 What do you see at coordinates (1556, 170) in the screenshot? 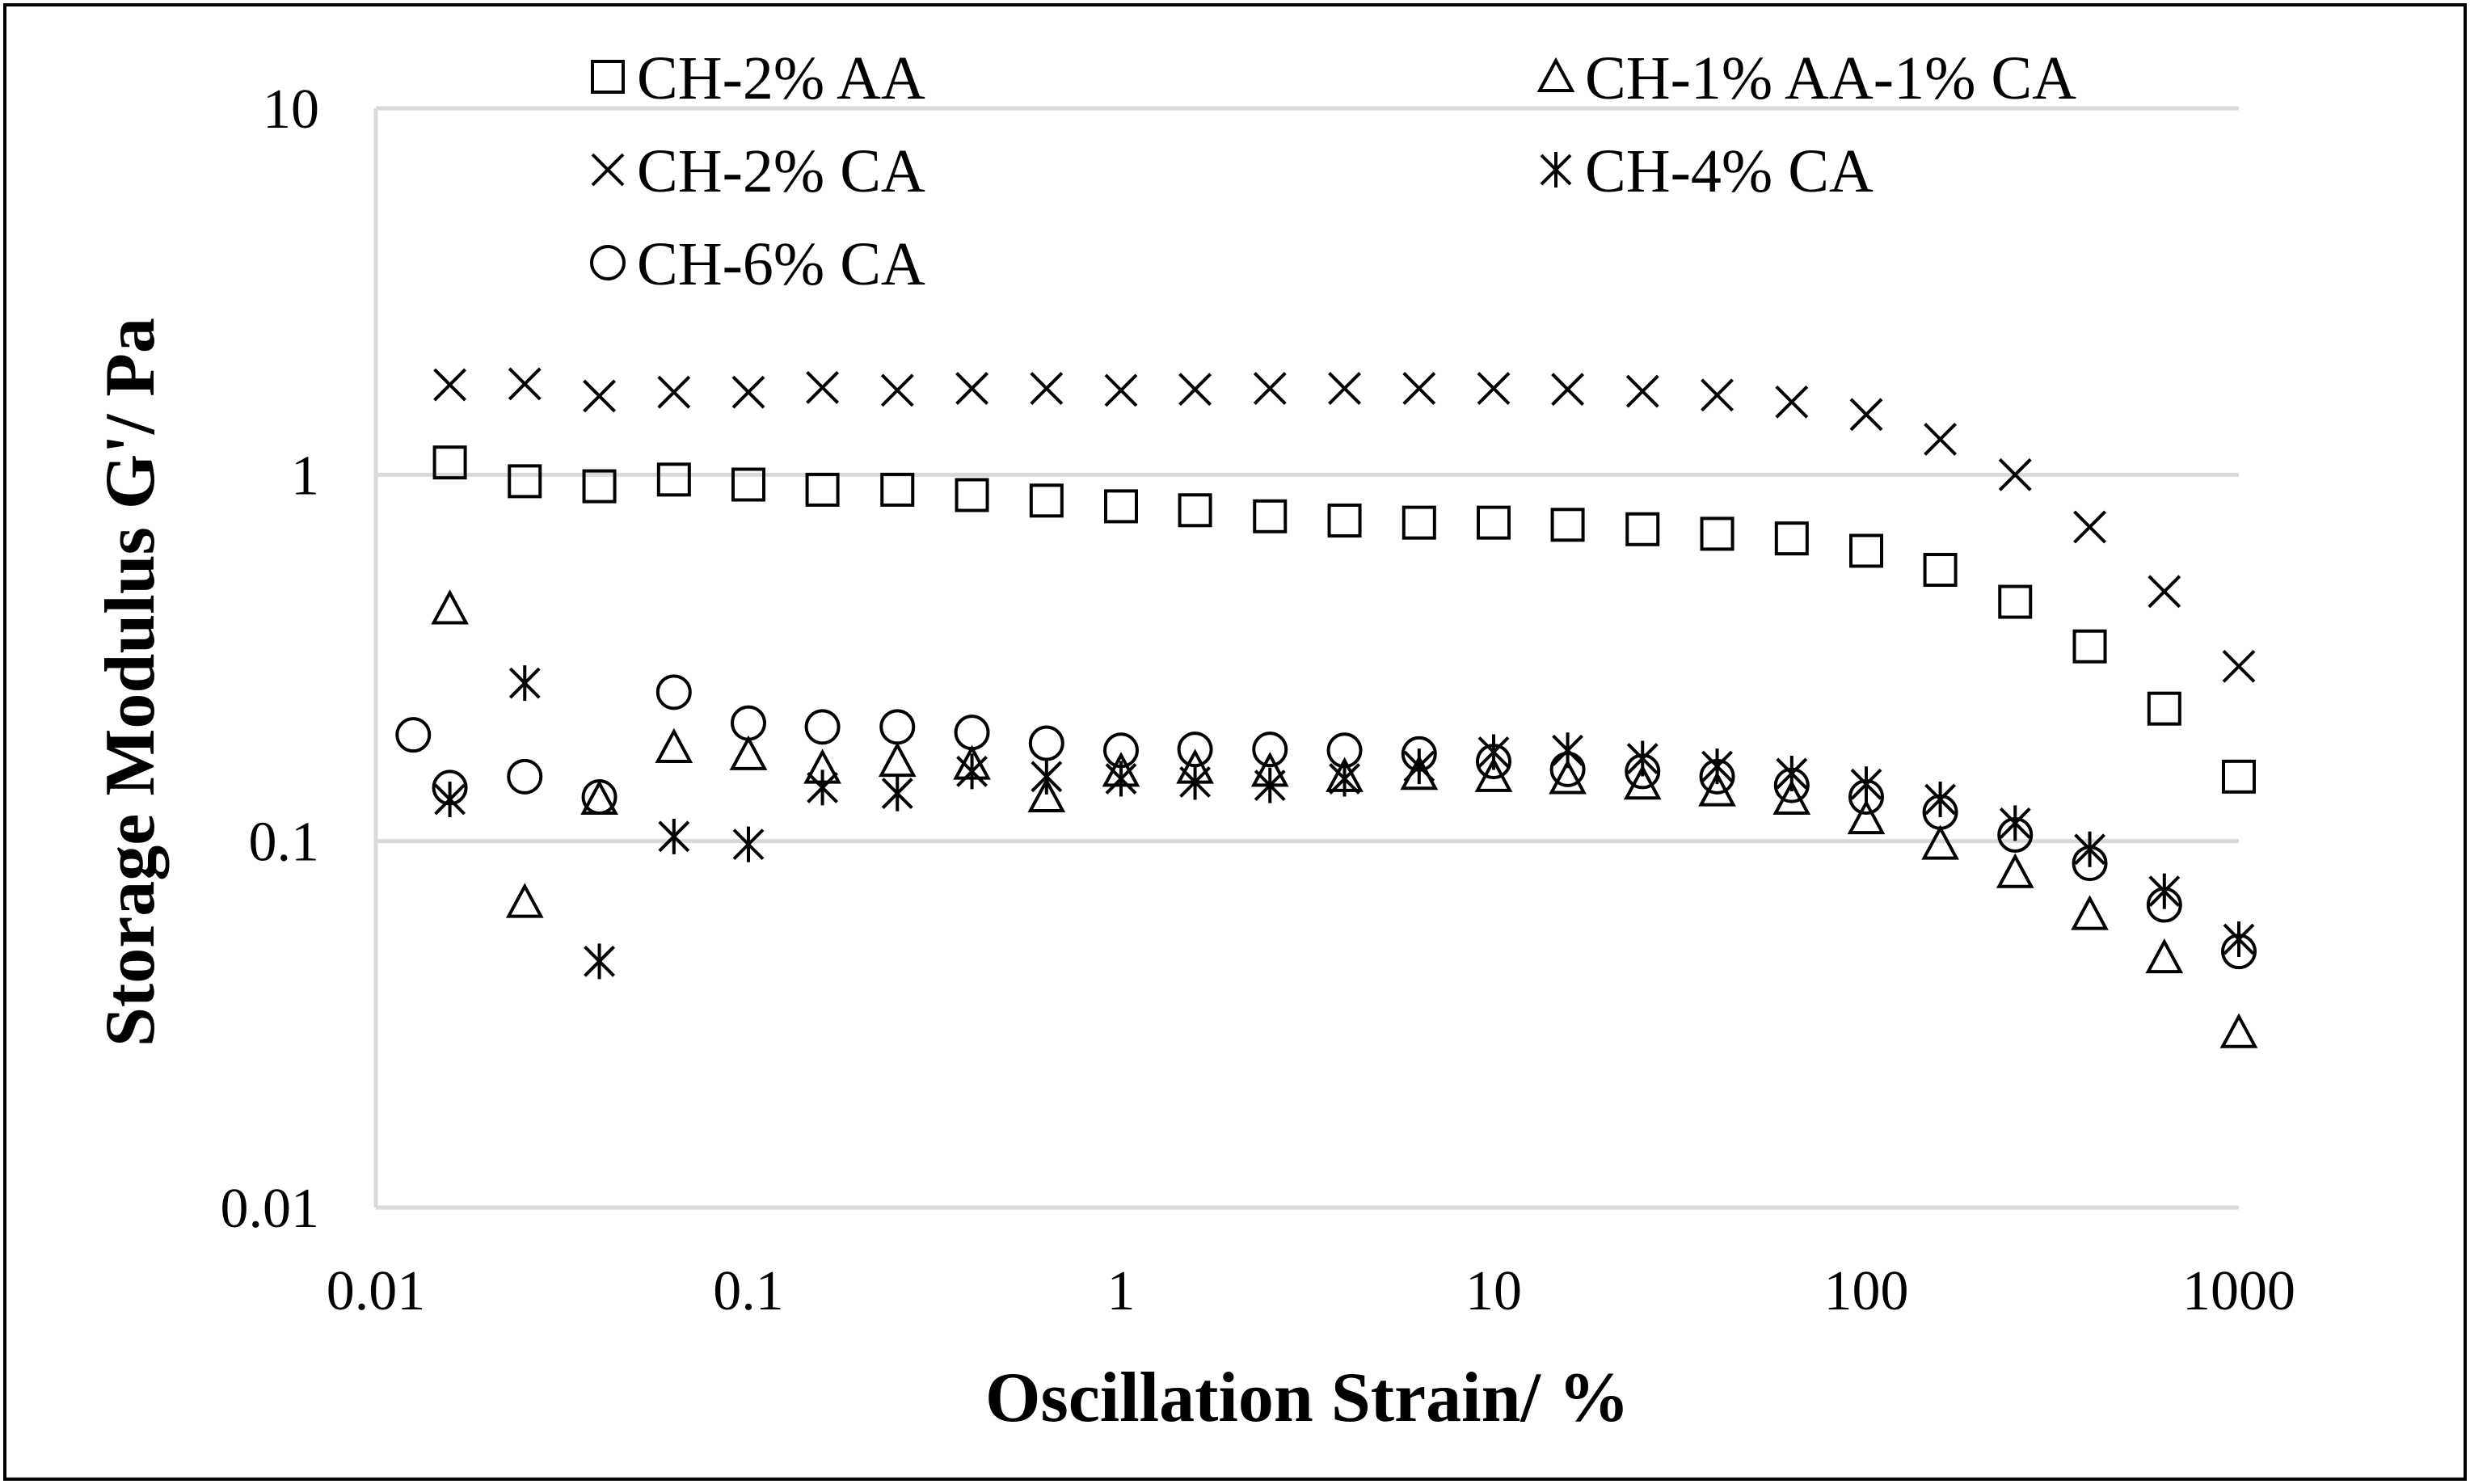
I see `legend-marker-asterisk` at bounding box center [1556, 170].